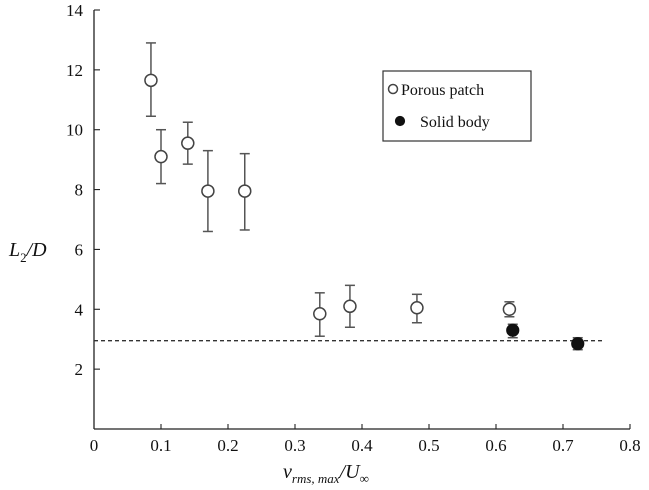 The width and height of the screenshot is (649, 490). I want to click on y-tick-label: 4, so click(79, 309).